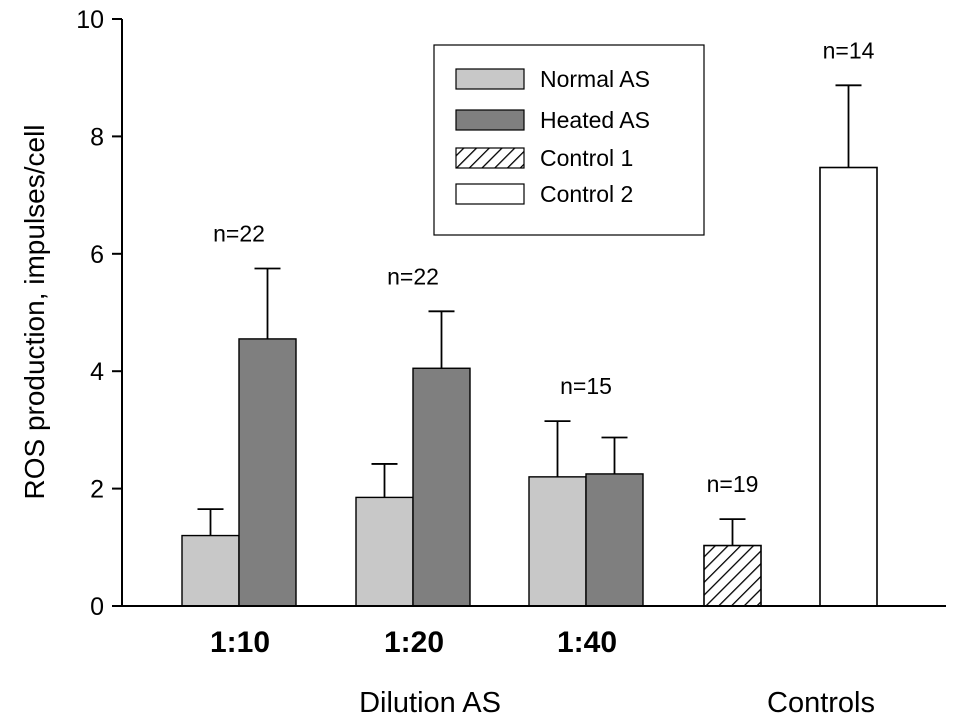 The image size is (970, 720). Describe the element at coordinates (430, 703) in the screenshot. I see `group-label-dilution: Dilution AS` at that location.